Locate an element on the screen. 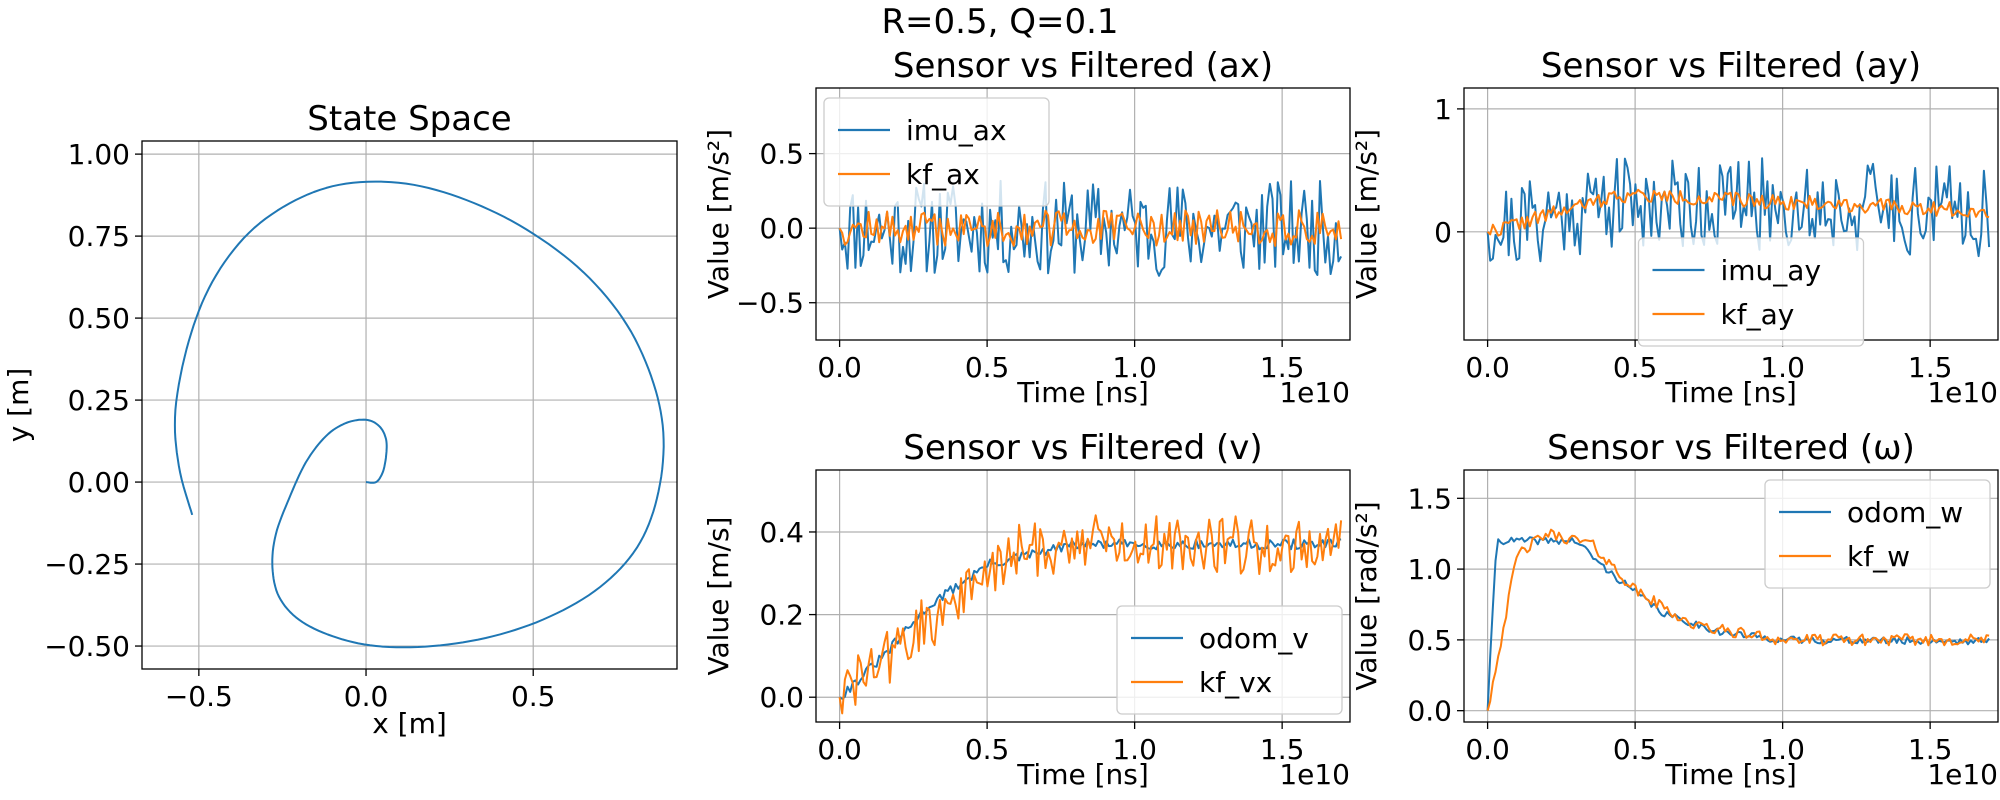 This screenshot has width=2000, height=800. y-tick-label: 1.00 is located at coordinates (99, 154).